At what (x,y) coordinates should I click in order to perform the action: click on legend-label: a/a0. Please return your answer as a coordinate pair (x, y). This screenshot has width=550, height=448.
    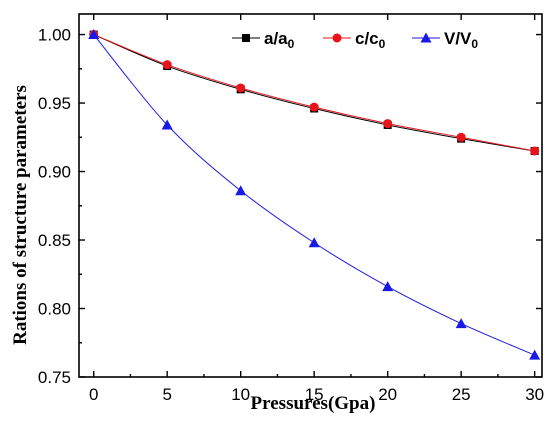
    Looking at the image, I should click on (279, 40).